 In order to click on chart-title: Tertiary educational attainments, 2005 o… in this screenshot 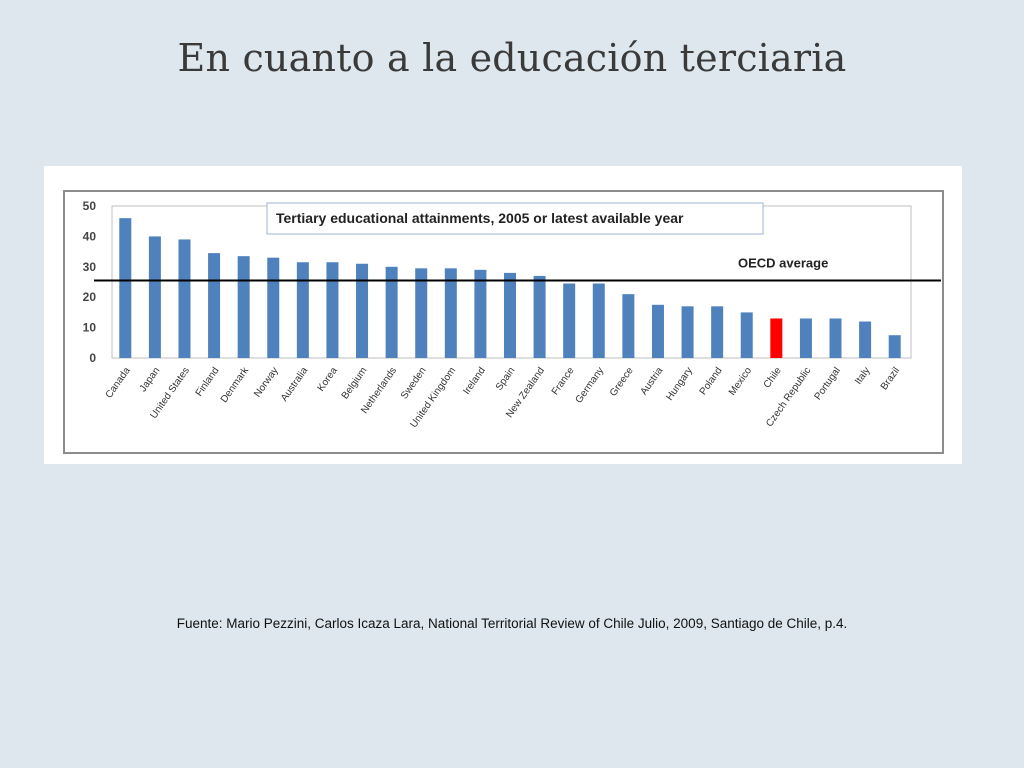, I will do `click(480, 218)`.